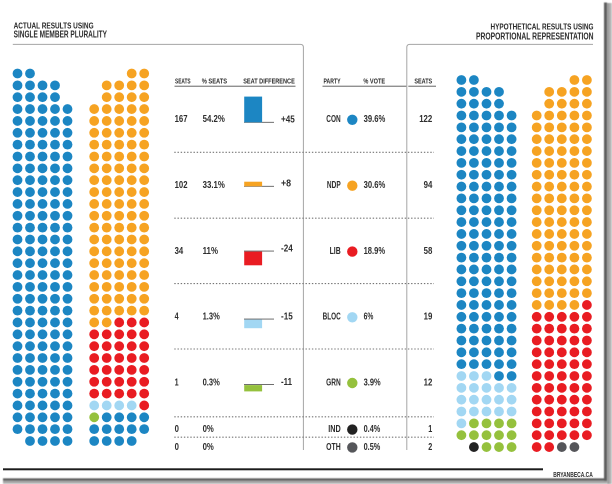 The image size is (612, 484). Describe the element at coordinates (333, 447) in the screenshot. I see `svg-text: OTH` at that location.